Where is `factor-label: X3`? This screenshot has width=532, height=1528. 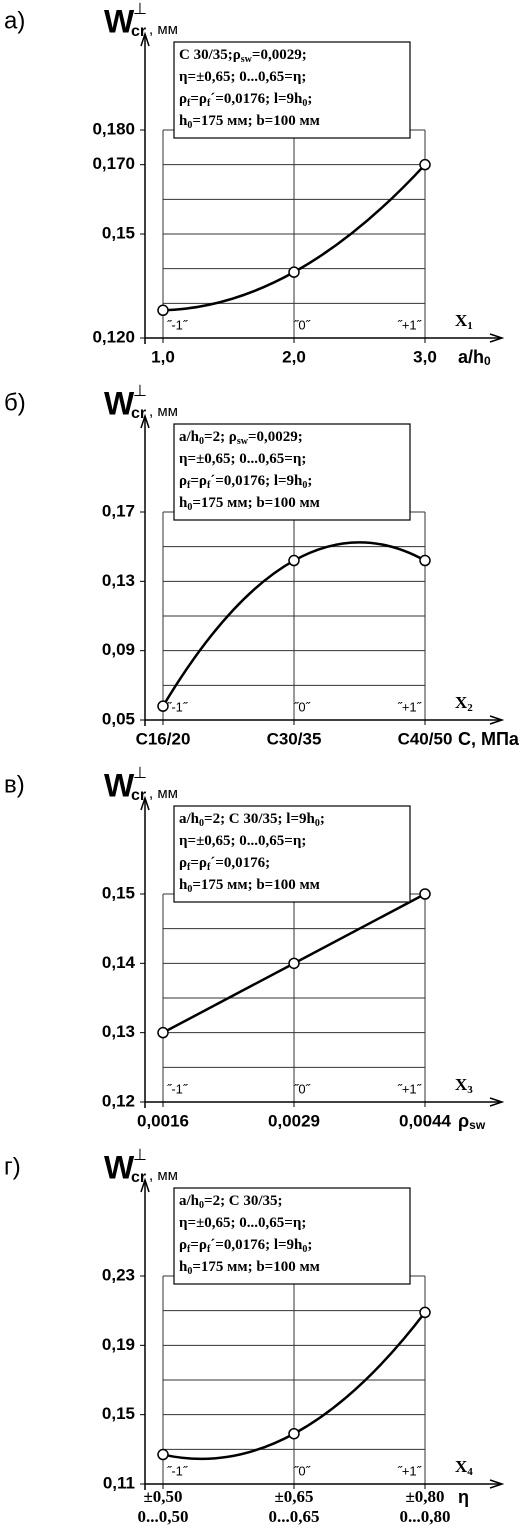 factor-label: X3 is located at coordinates (464, 1085).